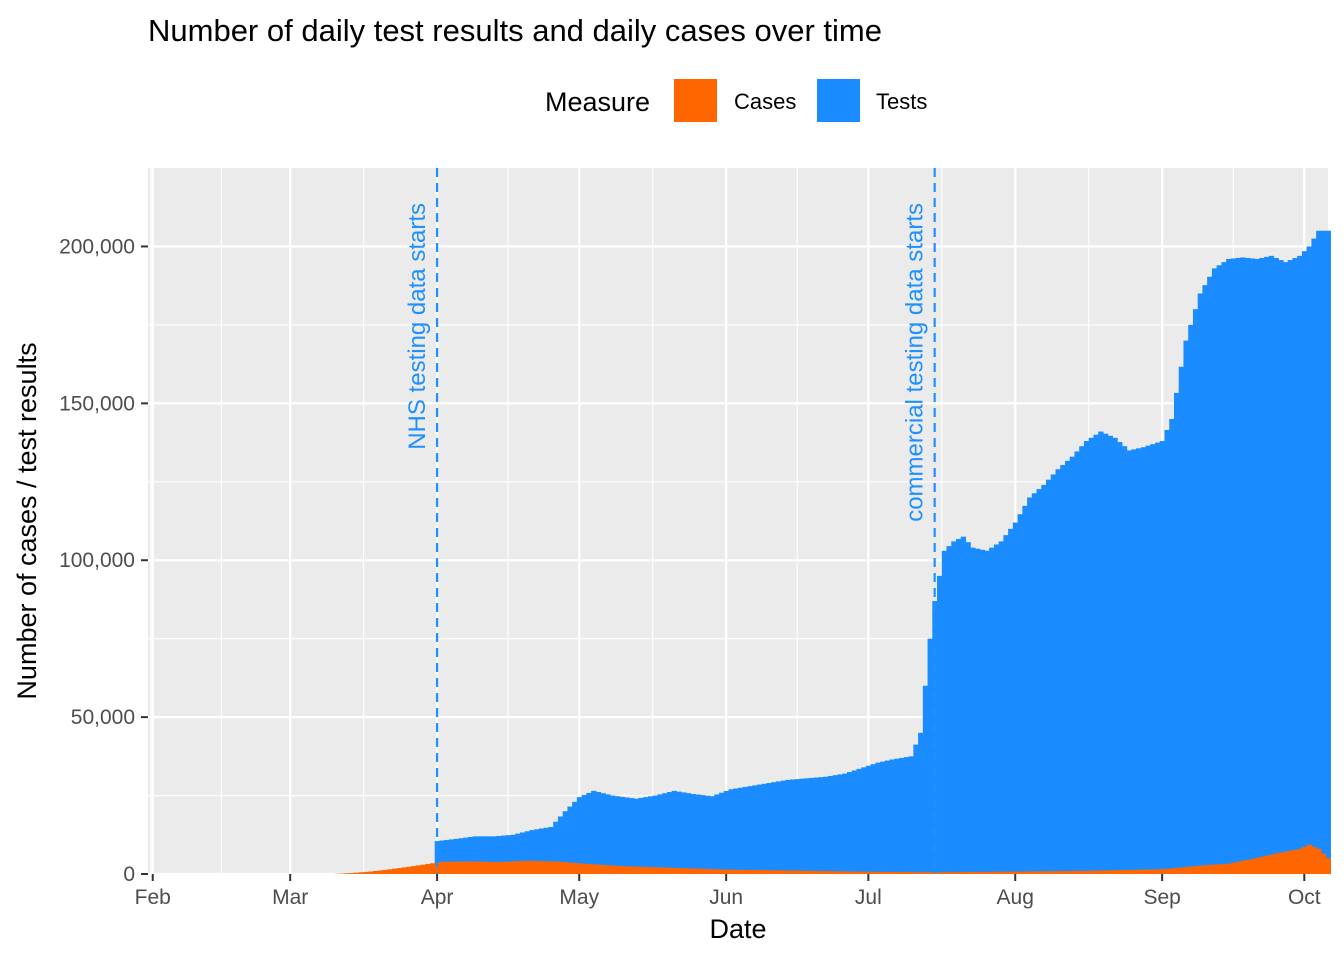 The width and height of the screenshot is (1344, 960). What do you see at coordinates (97, 246) in the screenshot?
I see `y-tick-label: 200,000` at bounding box center [97, 246].